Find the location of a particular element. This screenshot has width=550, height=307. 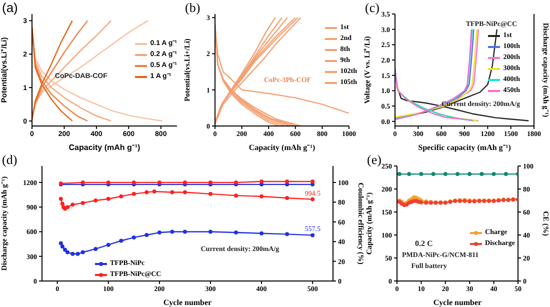

chart-title: (e) is located at coordinates (374, 160).